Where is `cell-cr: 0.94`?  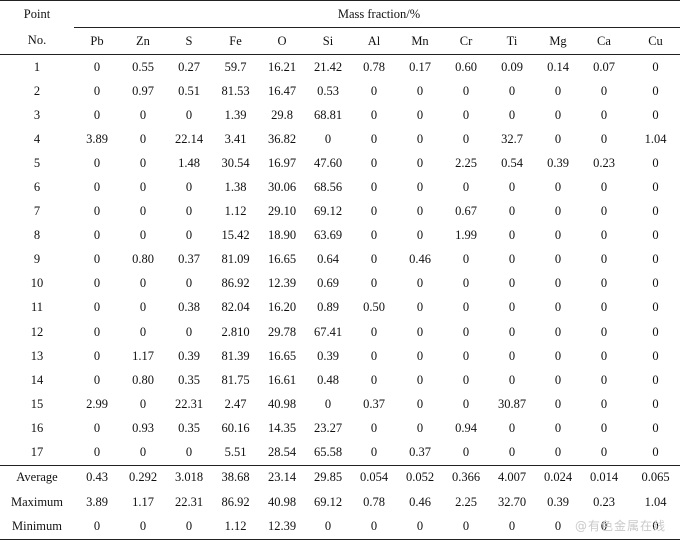 cell-cr: 0.94 is located at coordinates (466, 427).